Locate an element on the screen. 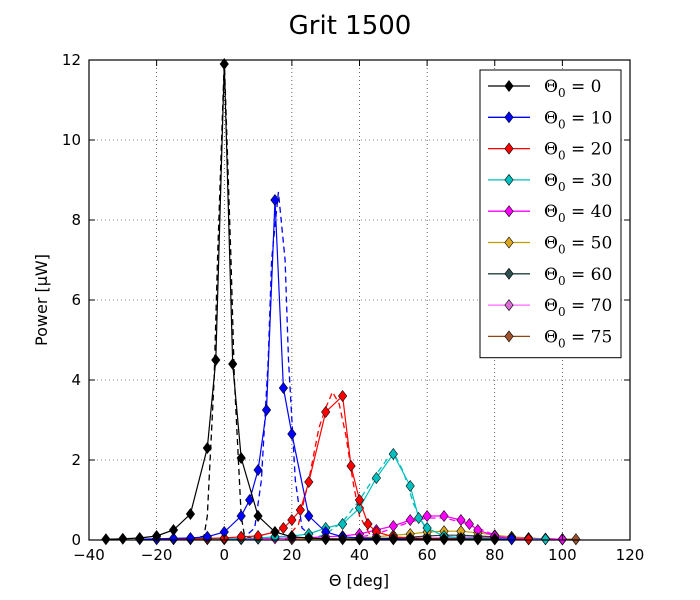 Image resolution: width=700 pixels, height=600 pixels. x-tick-label: 20 is located at coordinates (291, 555).